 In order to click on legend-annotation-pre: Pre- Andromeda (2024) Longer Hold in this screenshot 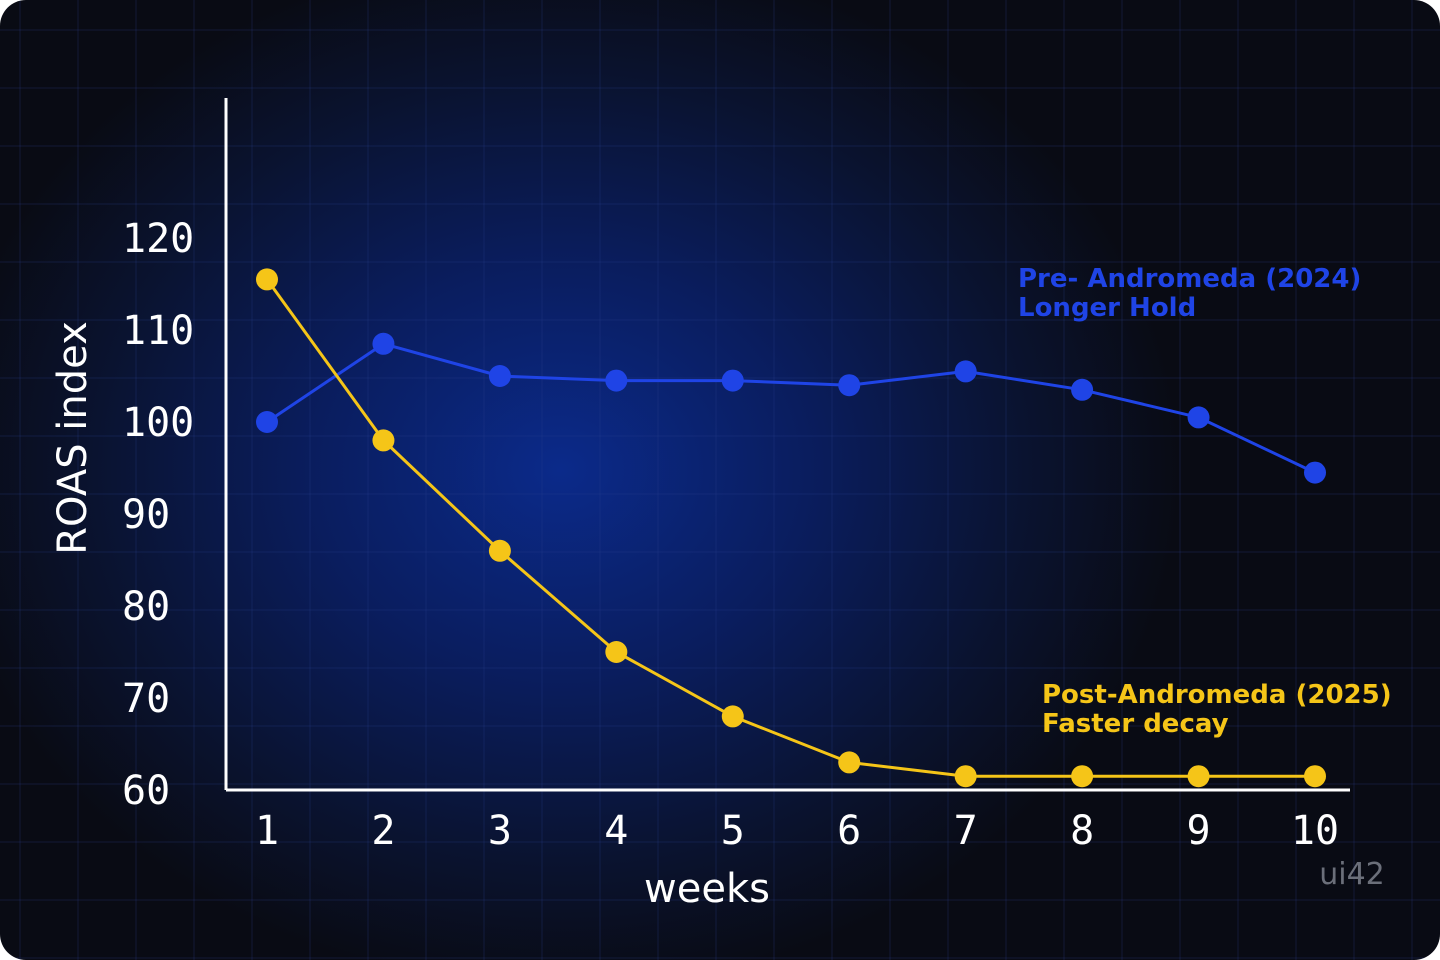, I will do `click(1189, 293)`.